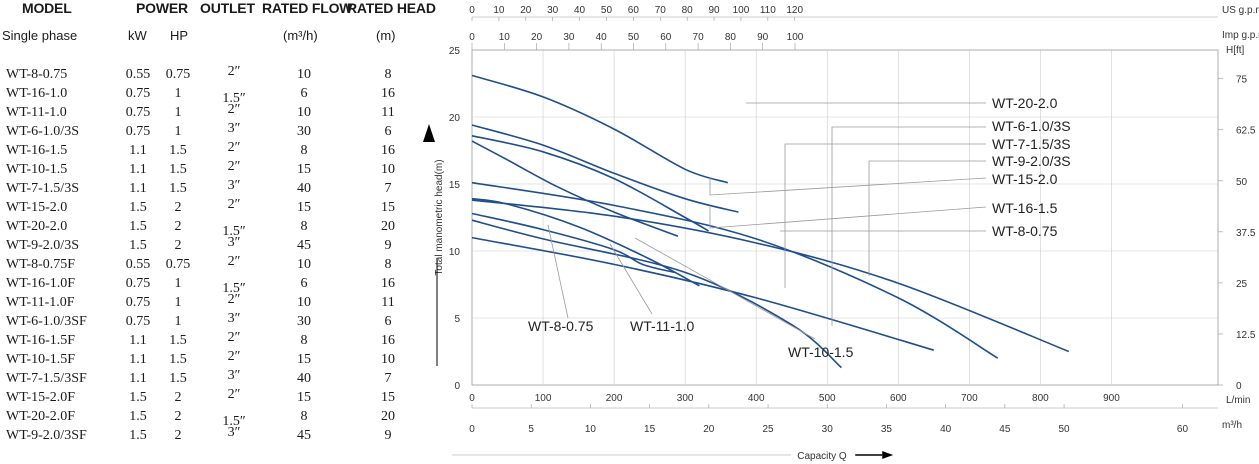 This screenshot has width=1259, height=464. What do you see at coordinates (41, 359) in the screenshot?
I see `model-cell: WT-10-1.5F` at bounding box center [41, 359].